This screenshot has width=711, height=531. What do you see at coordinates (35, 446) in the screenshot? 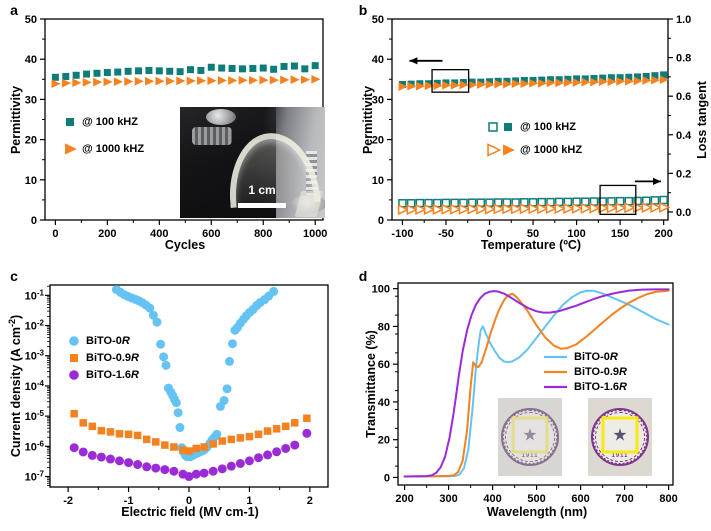
I see `svg-text: 10-6` at bounding box center [35, 446].